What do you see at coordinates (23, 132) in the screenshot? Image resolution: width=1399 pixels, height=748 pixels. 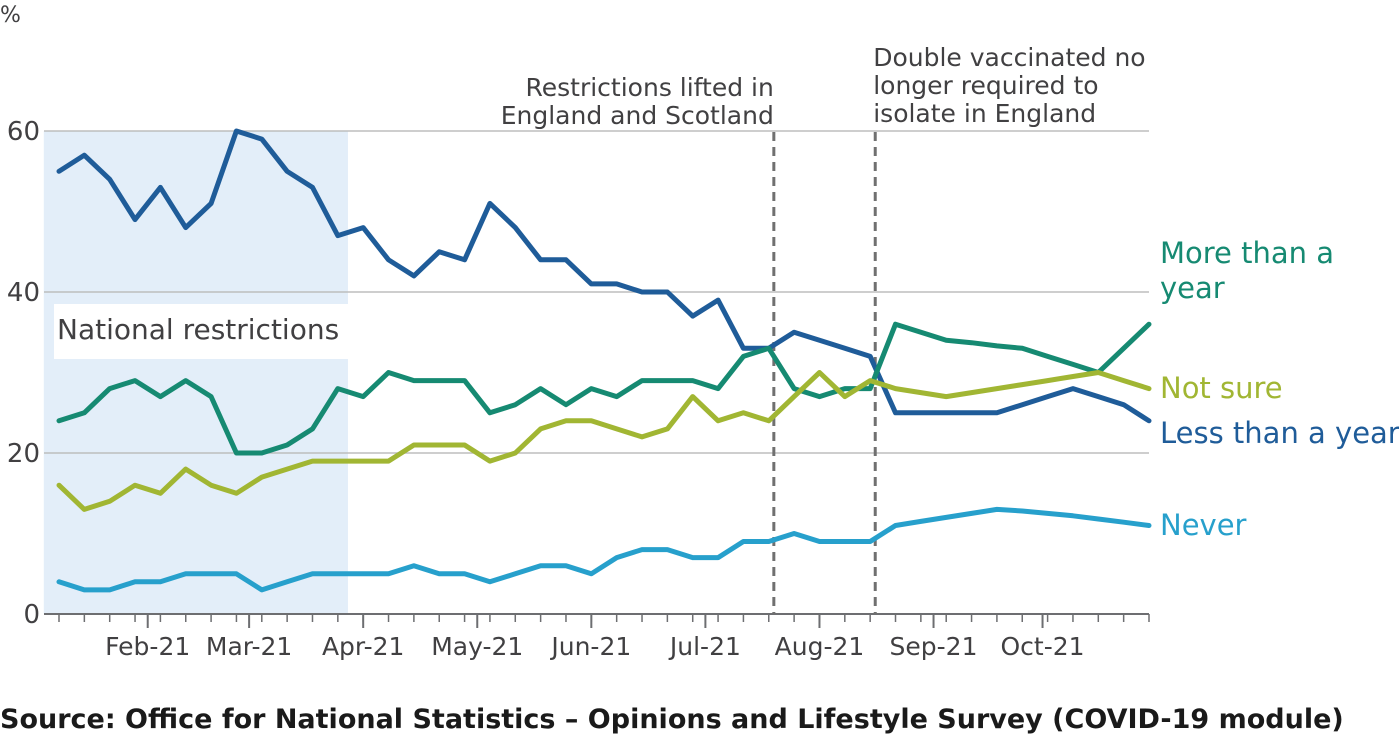 I see `y-tick-label-60: 60` at bounding box center [23, 132].